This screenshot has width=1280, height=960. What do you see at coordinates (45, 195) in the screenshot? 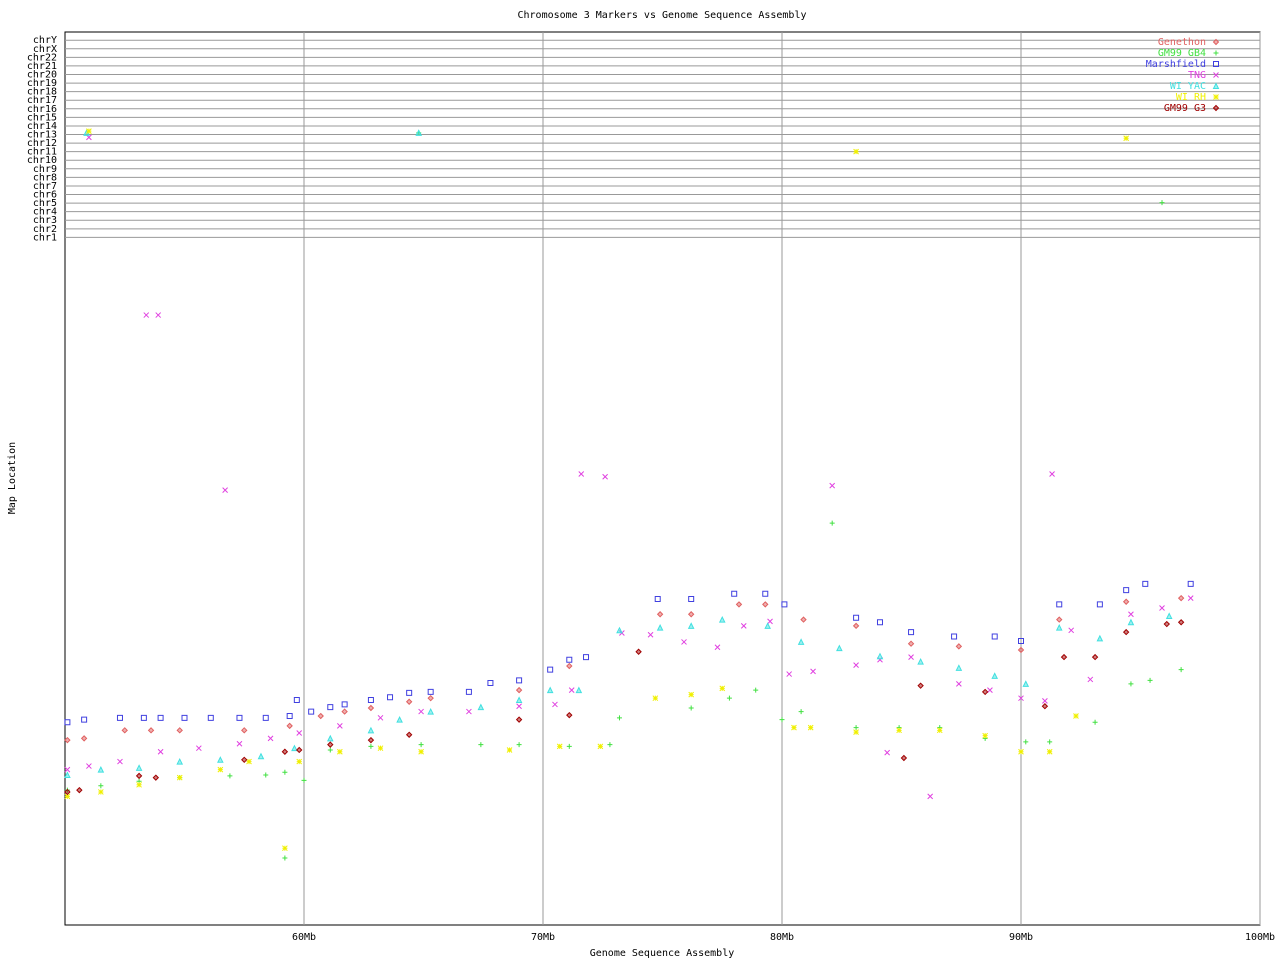
I see `y-tick-label: chr6` at bounding box center [45, 195].